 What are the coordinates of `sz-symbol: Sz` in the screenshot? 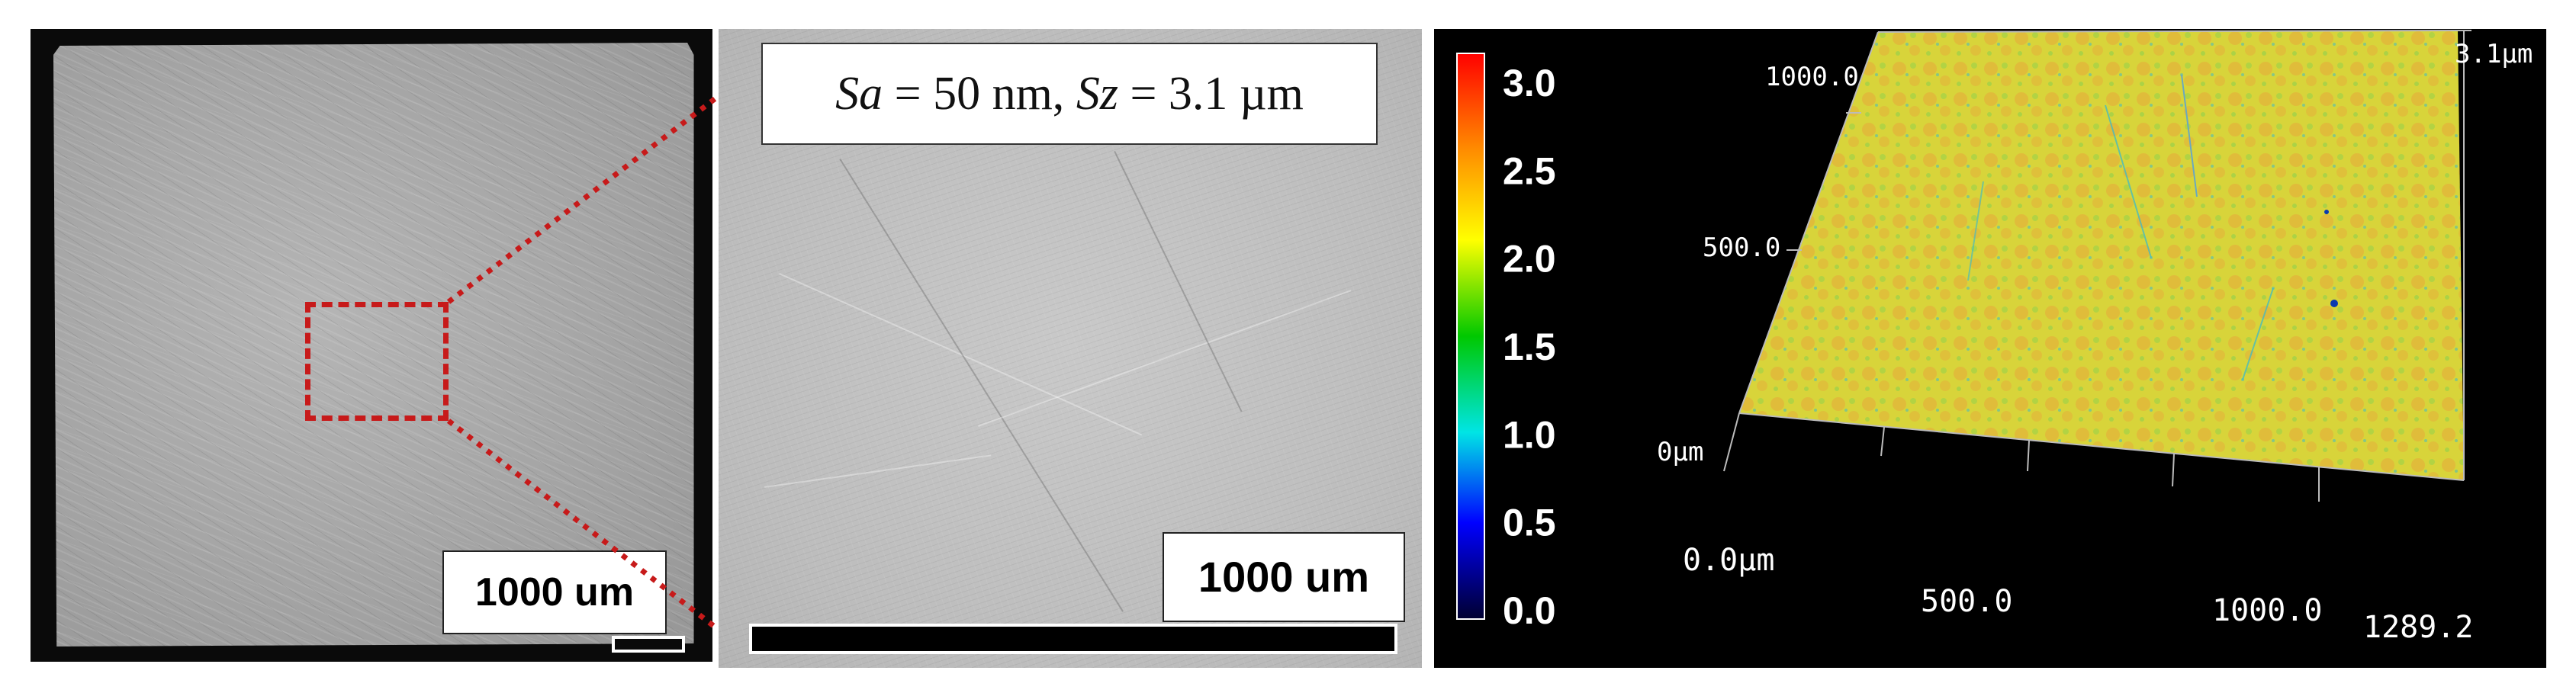 It's located at (1097, 94).